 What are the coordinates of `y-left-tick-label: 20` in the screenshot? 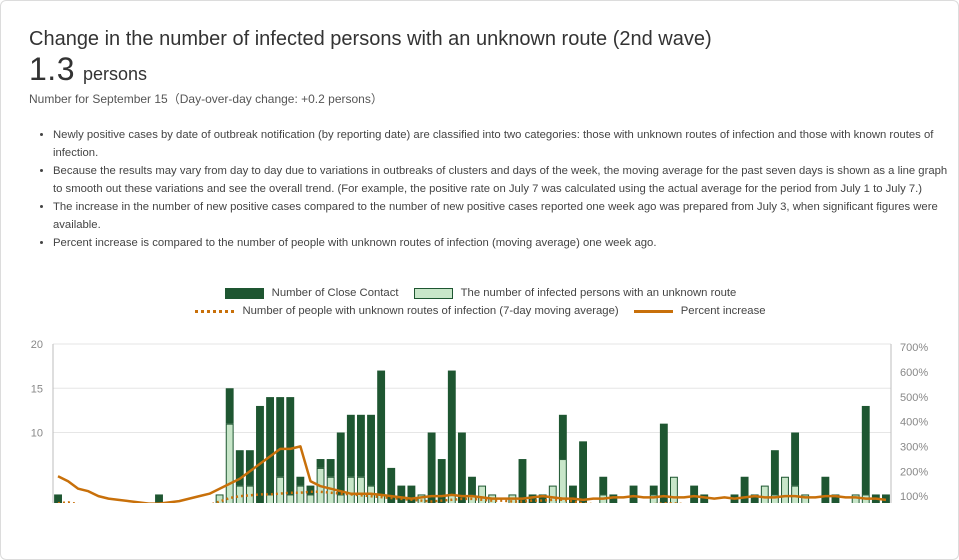 It's located at (37, 345).